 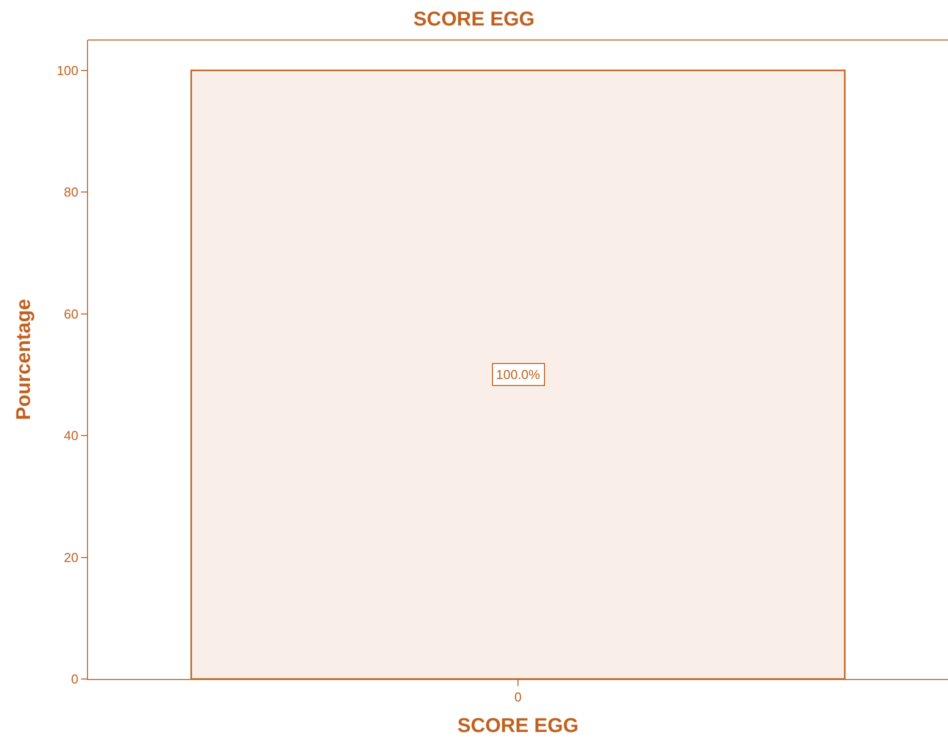 I want to click on y-axis-title: Pourcentage, so click(x=24, y=359).